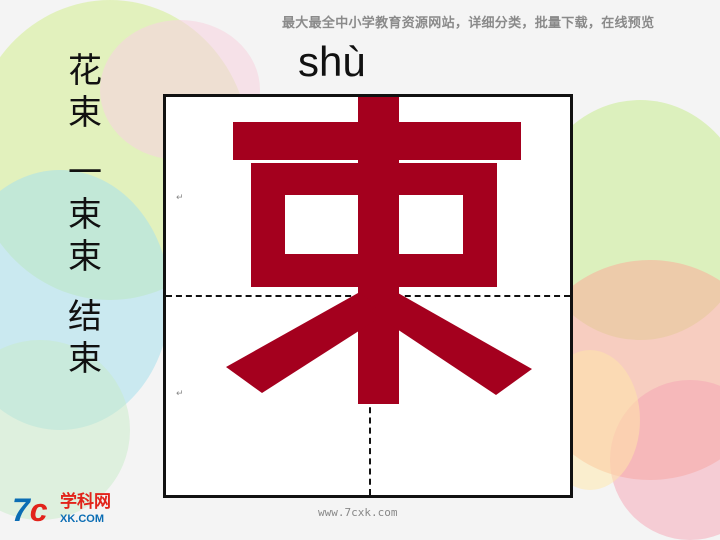 This screenshot has height=540, width=720. I want to click on footer-url: www.7cxk.com, so click(358, 512).